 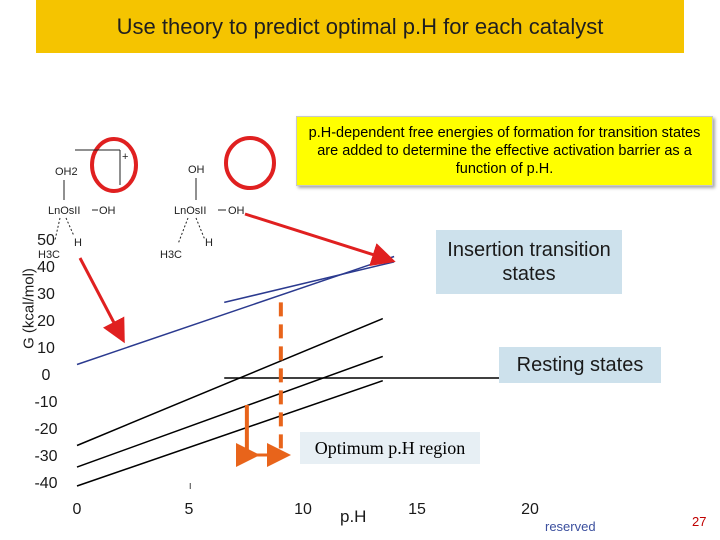 What do you see at coordinates (303, 509) in the screenshot?
I see `x-tick-label: 10` at bounding box center [303, 509].